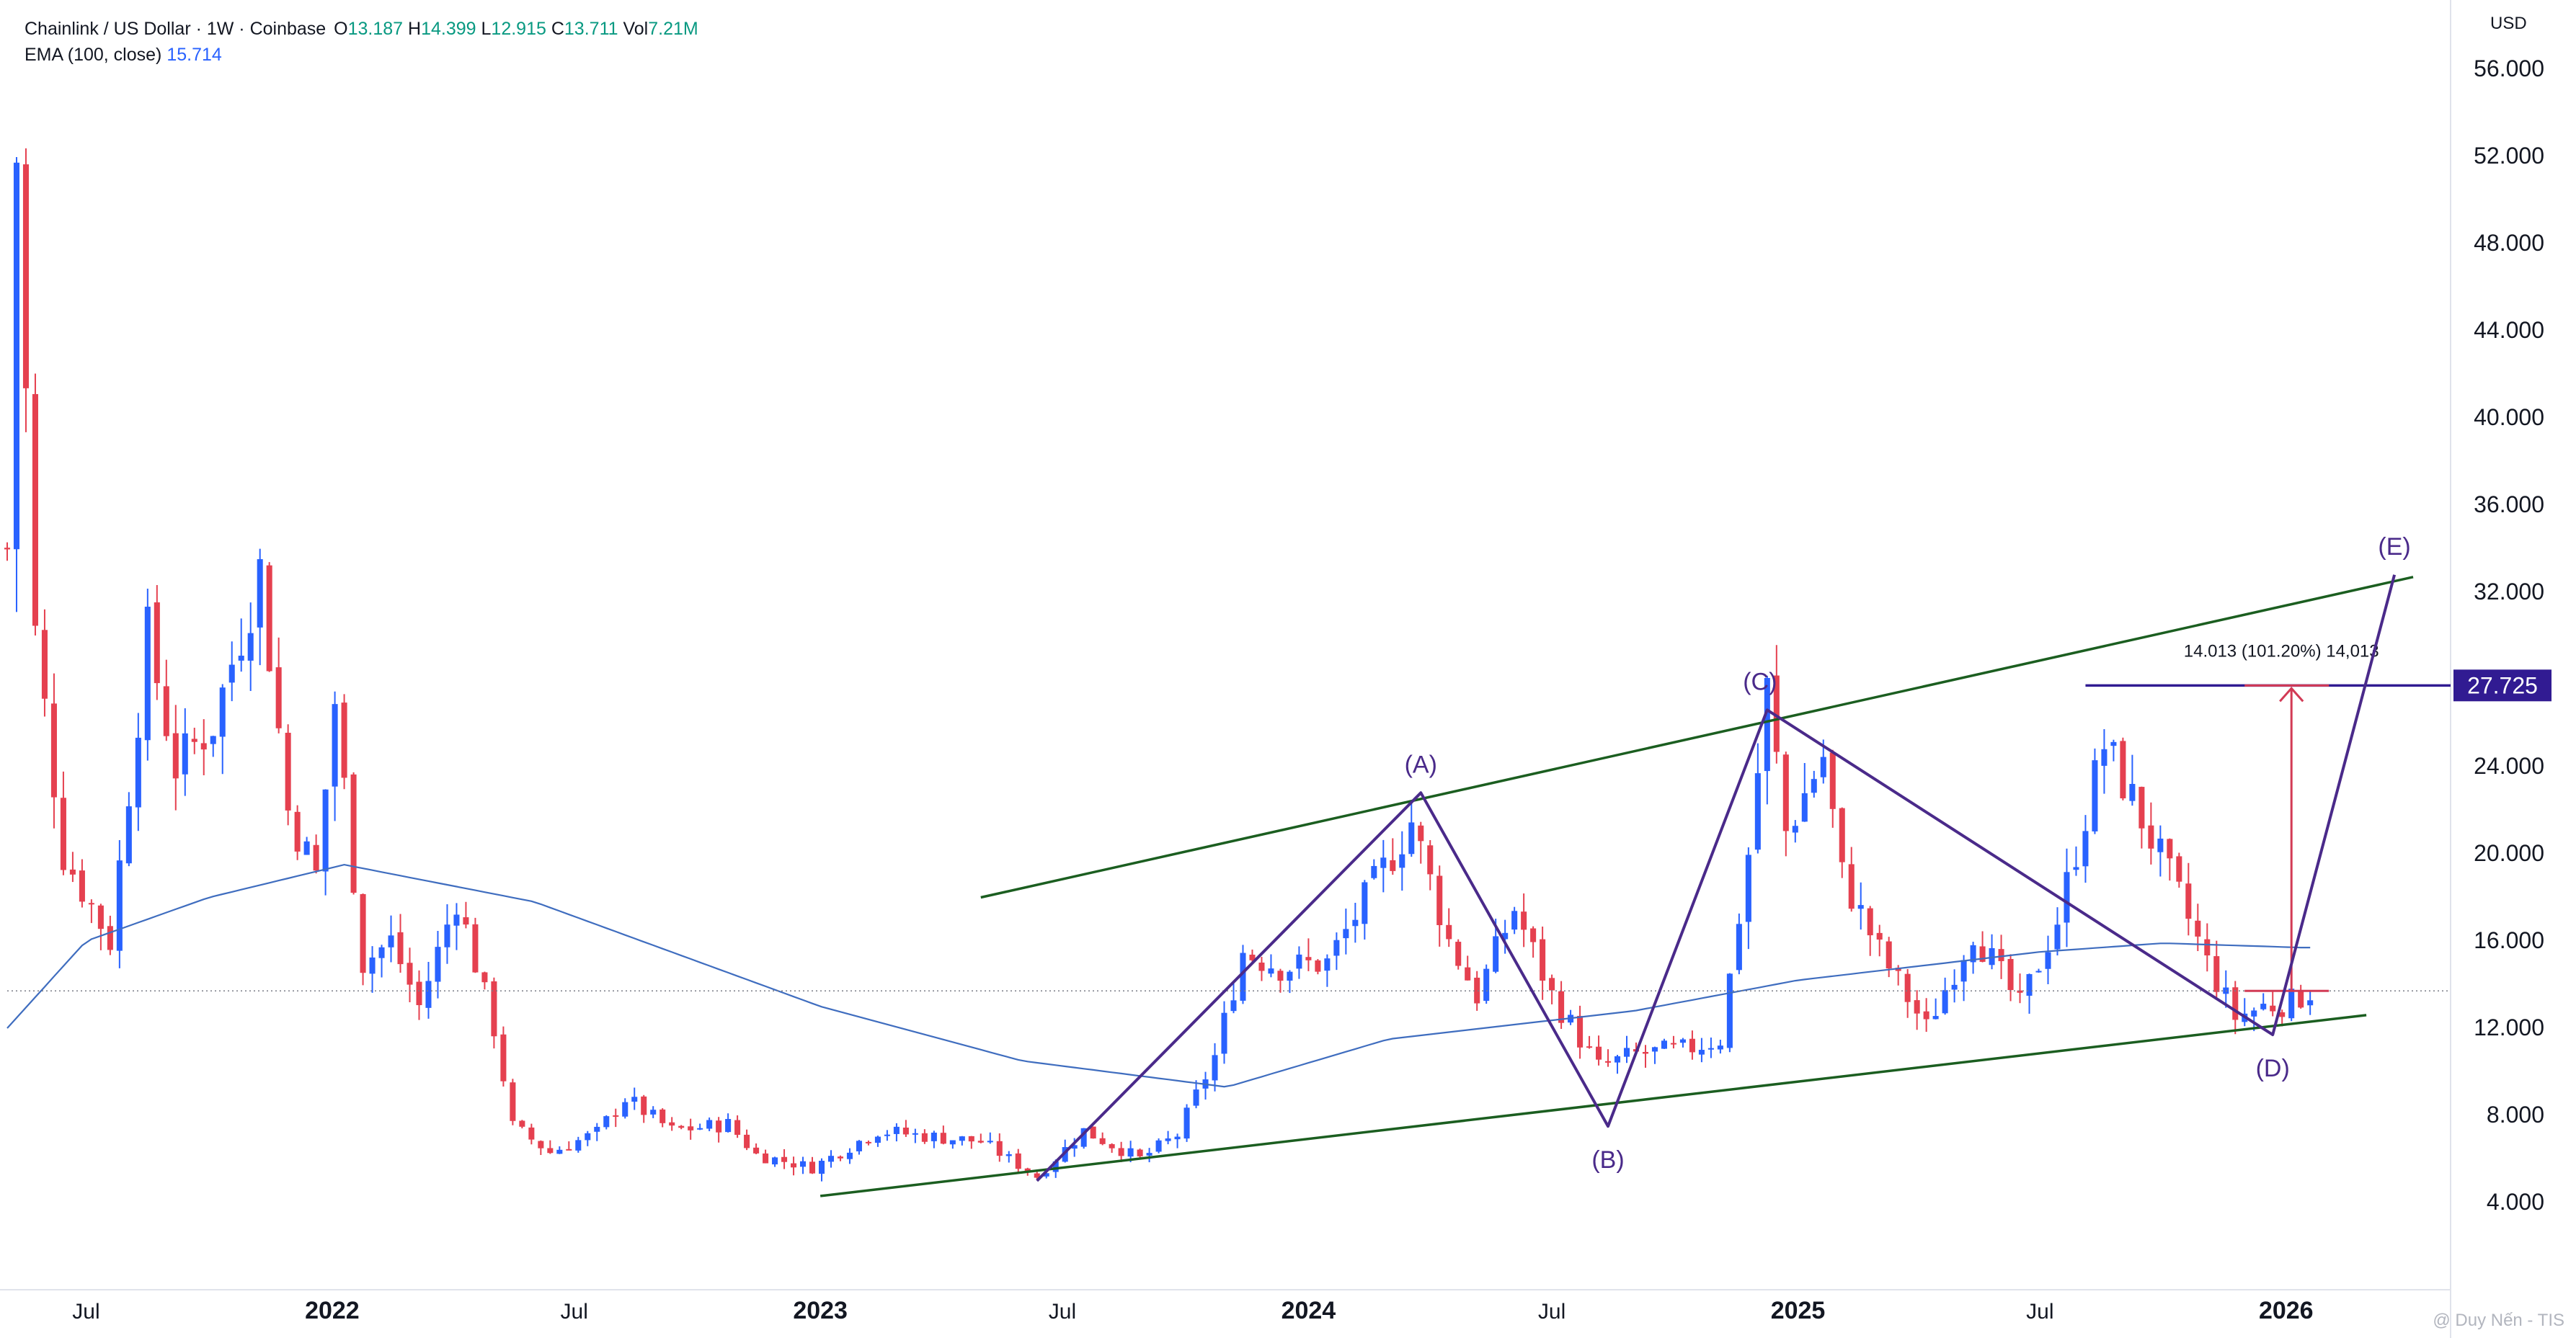 The width and height of the screenshot is (2576, 1338). Describe the element at coordinates (176, 29) in the screenshot. I see `symbol-title: Chainlink / US Dollar · 1W · Coinbase` at that location.